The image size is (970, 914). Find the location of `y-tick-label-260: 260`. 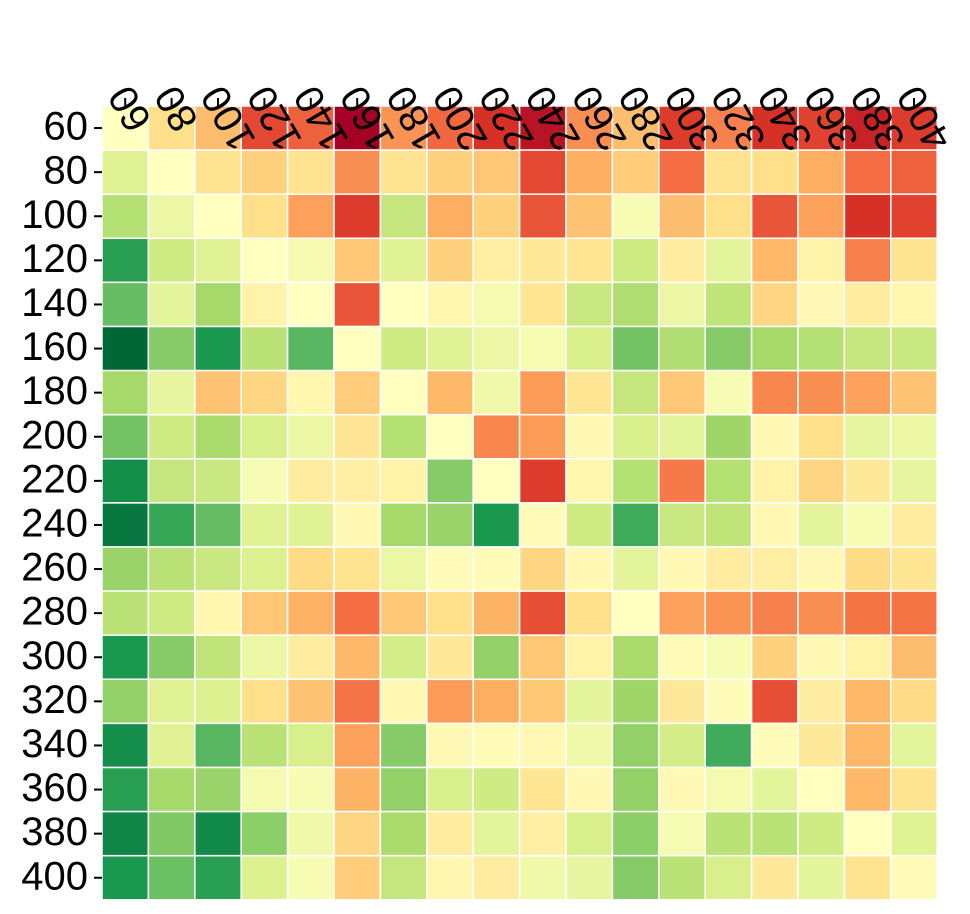

y-tick-label-260: 260 is located at coordinates (54, 568).